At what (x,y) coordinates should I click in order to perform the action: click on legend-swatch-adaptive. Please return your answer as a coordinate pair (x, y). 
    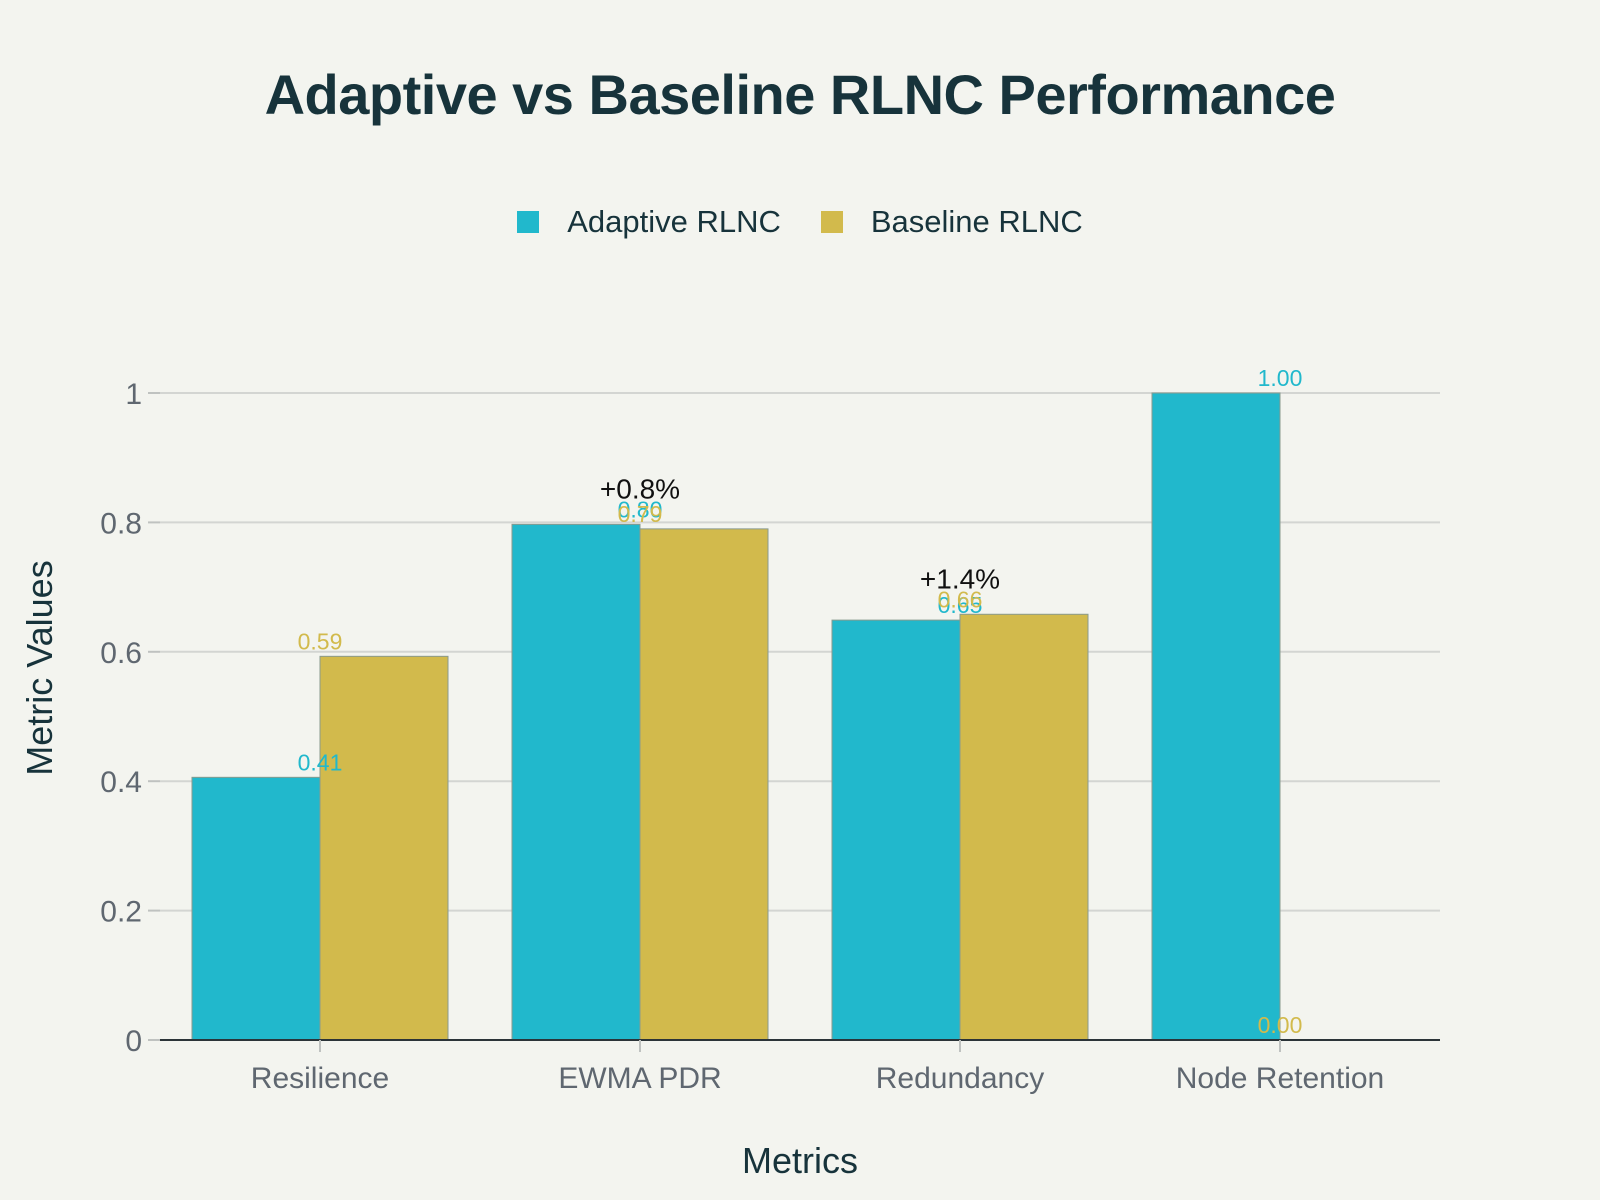
    Looking at the image, I should click on (528, 222).